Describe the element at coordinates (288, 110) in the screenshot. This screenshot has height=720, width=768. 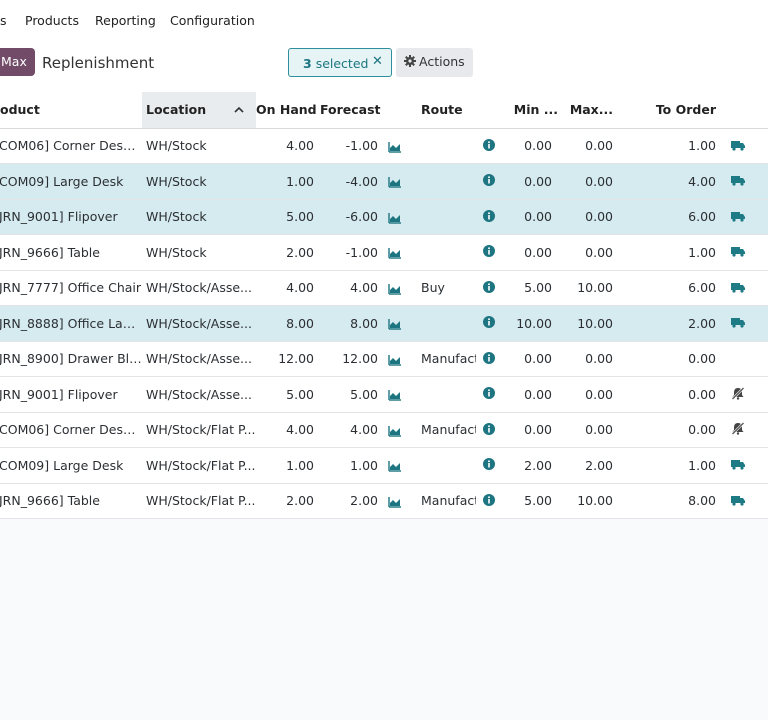
I see `header-on-hand: On Hand` at that location.